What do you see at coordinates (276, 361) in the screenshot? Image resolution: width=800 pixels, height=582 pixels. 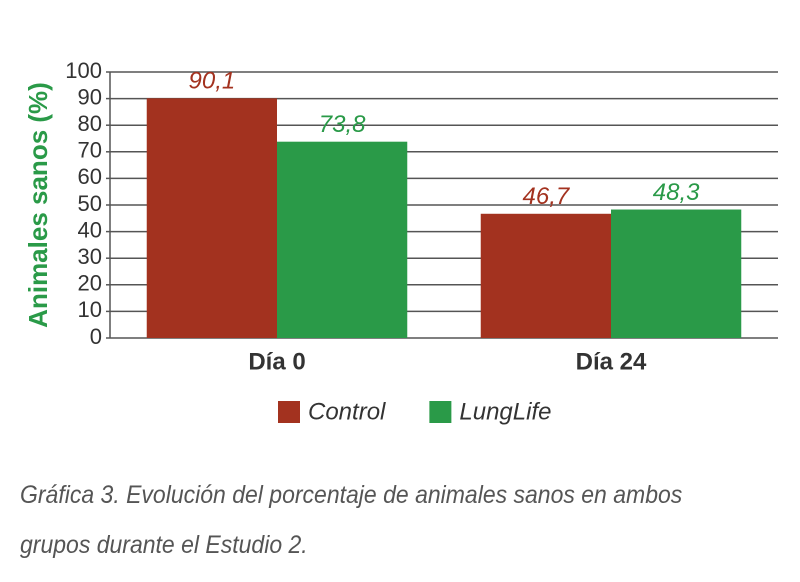 I see `x-tick-label: Día 0` at bounding box center [276, 361].